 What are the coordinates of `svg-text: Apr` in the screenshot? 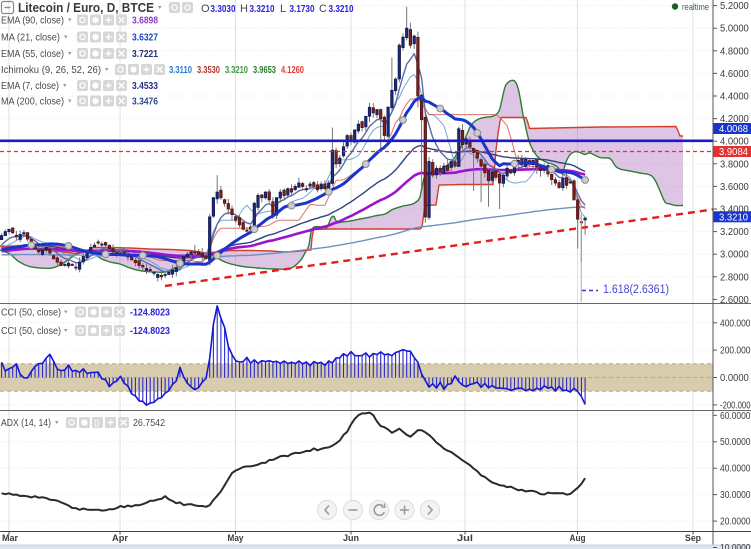 It's located at (120, 538).